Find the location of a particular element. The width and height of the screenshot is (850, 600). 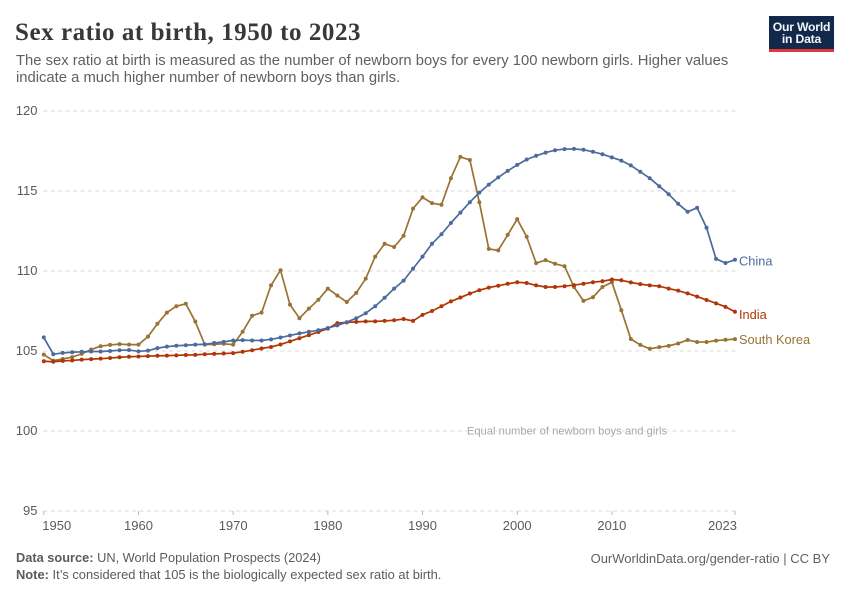

svg-text: 2023 is located at coordinates (722, 525).